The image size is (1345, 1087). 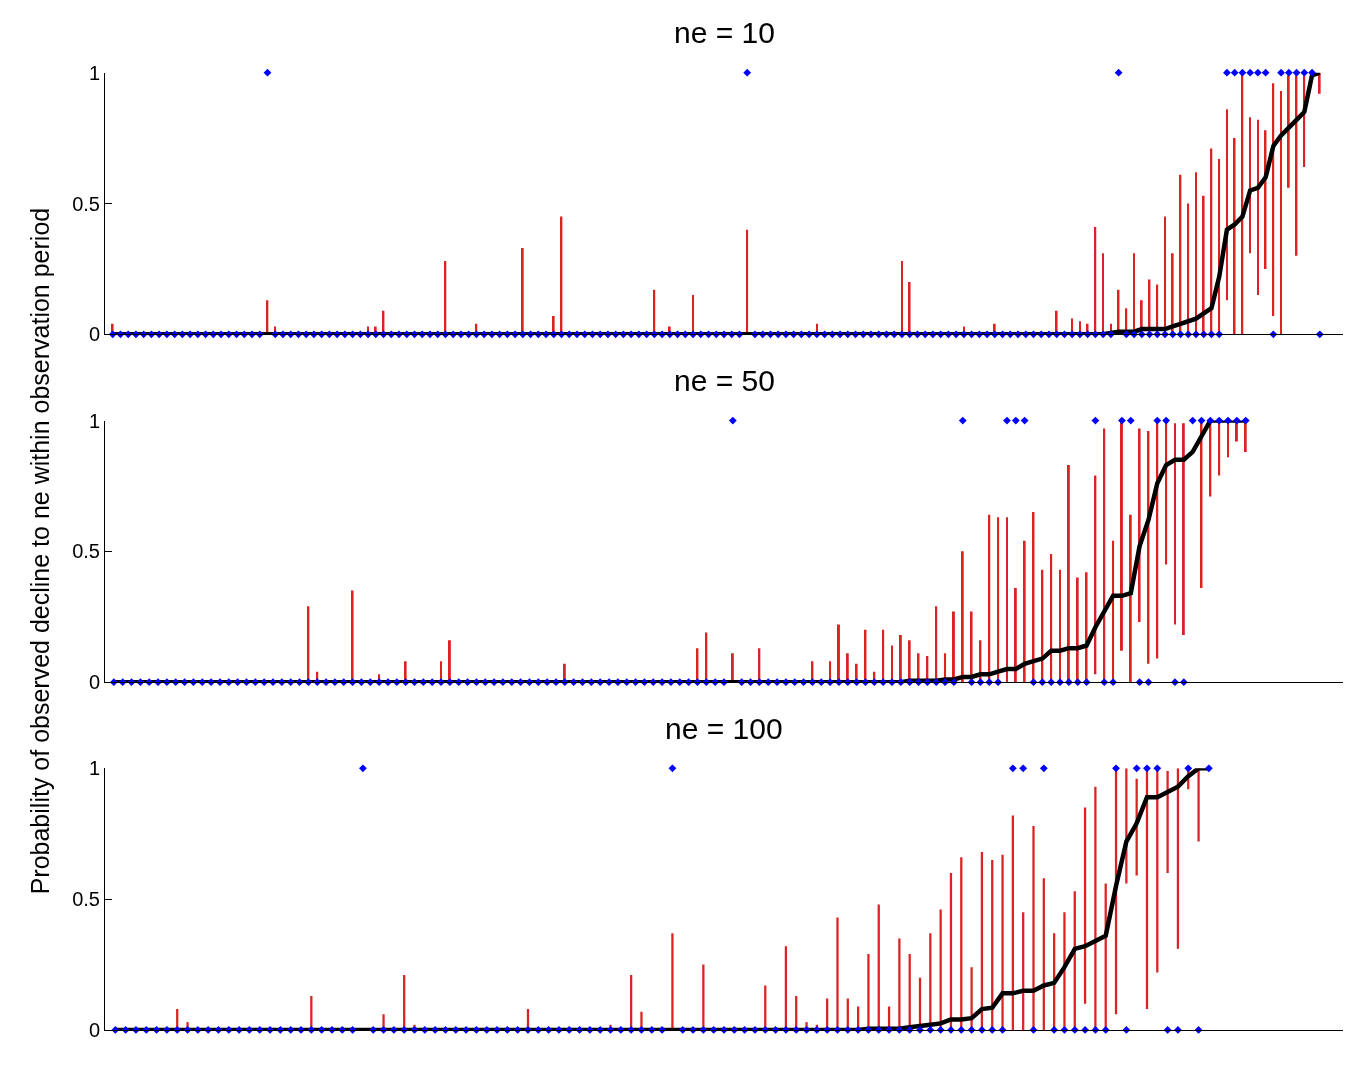 What do you see at coordinates (39, 551) in the screenshot?
I see `y-axis-title: Probability of observed decline to ne within observation period` at bounding box center [39, 551].